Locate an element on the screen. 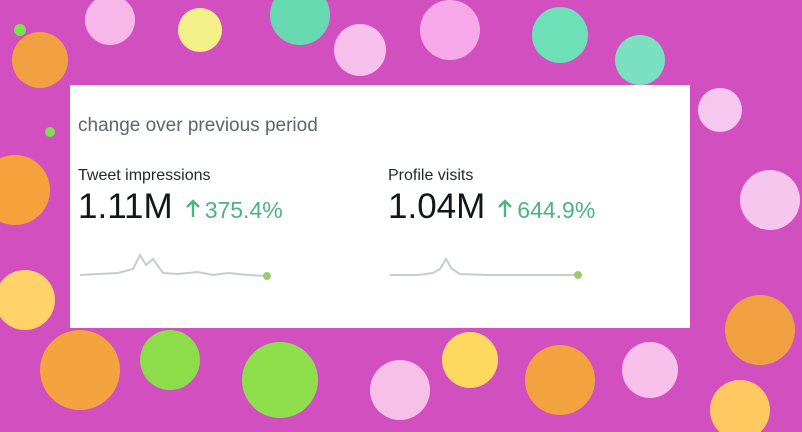 This screenshot has width=802, height=432. metric-change: 375.4% is located at coordinates (234, 210).